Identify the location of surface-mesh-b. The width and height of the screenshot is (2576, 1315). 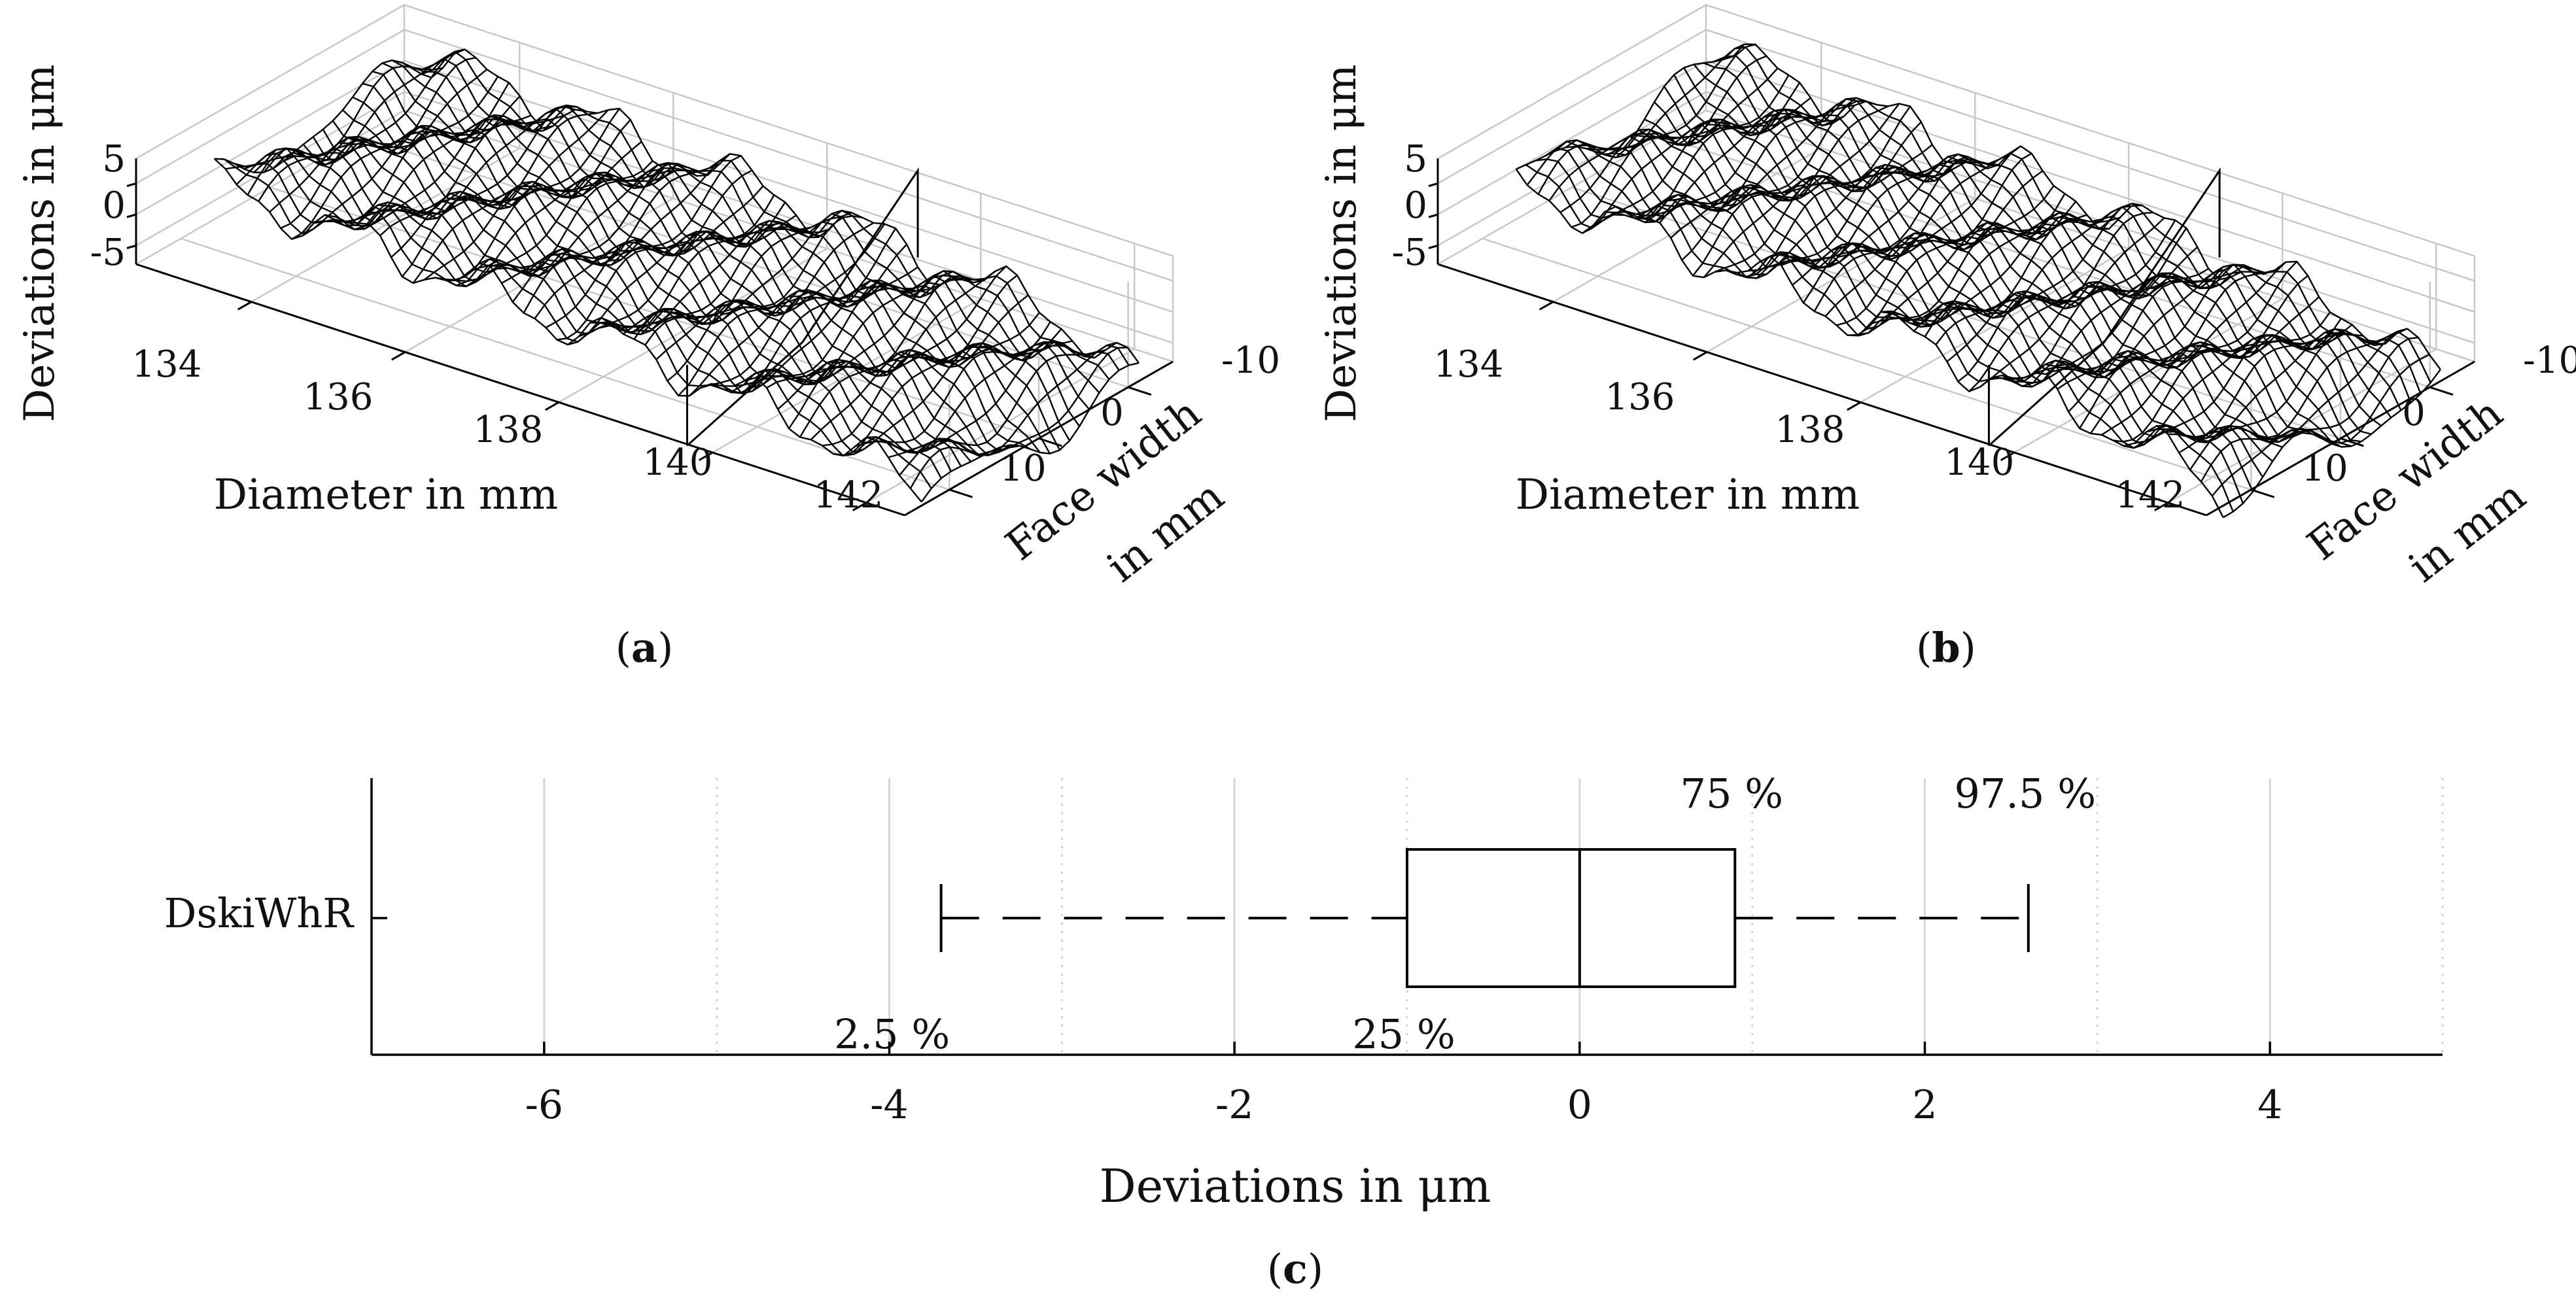
(1978, 281).